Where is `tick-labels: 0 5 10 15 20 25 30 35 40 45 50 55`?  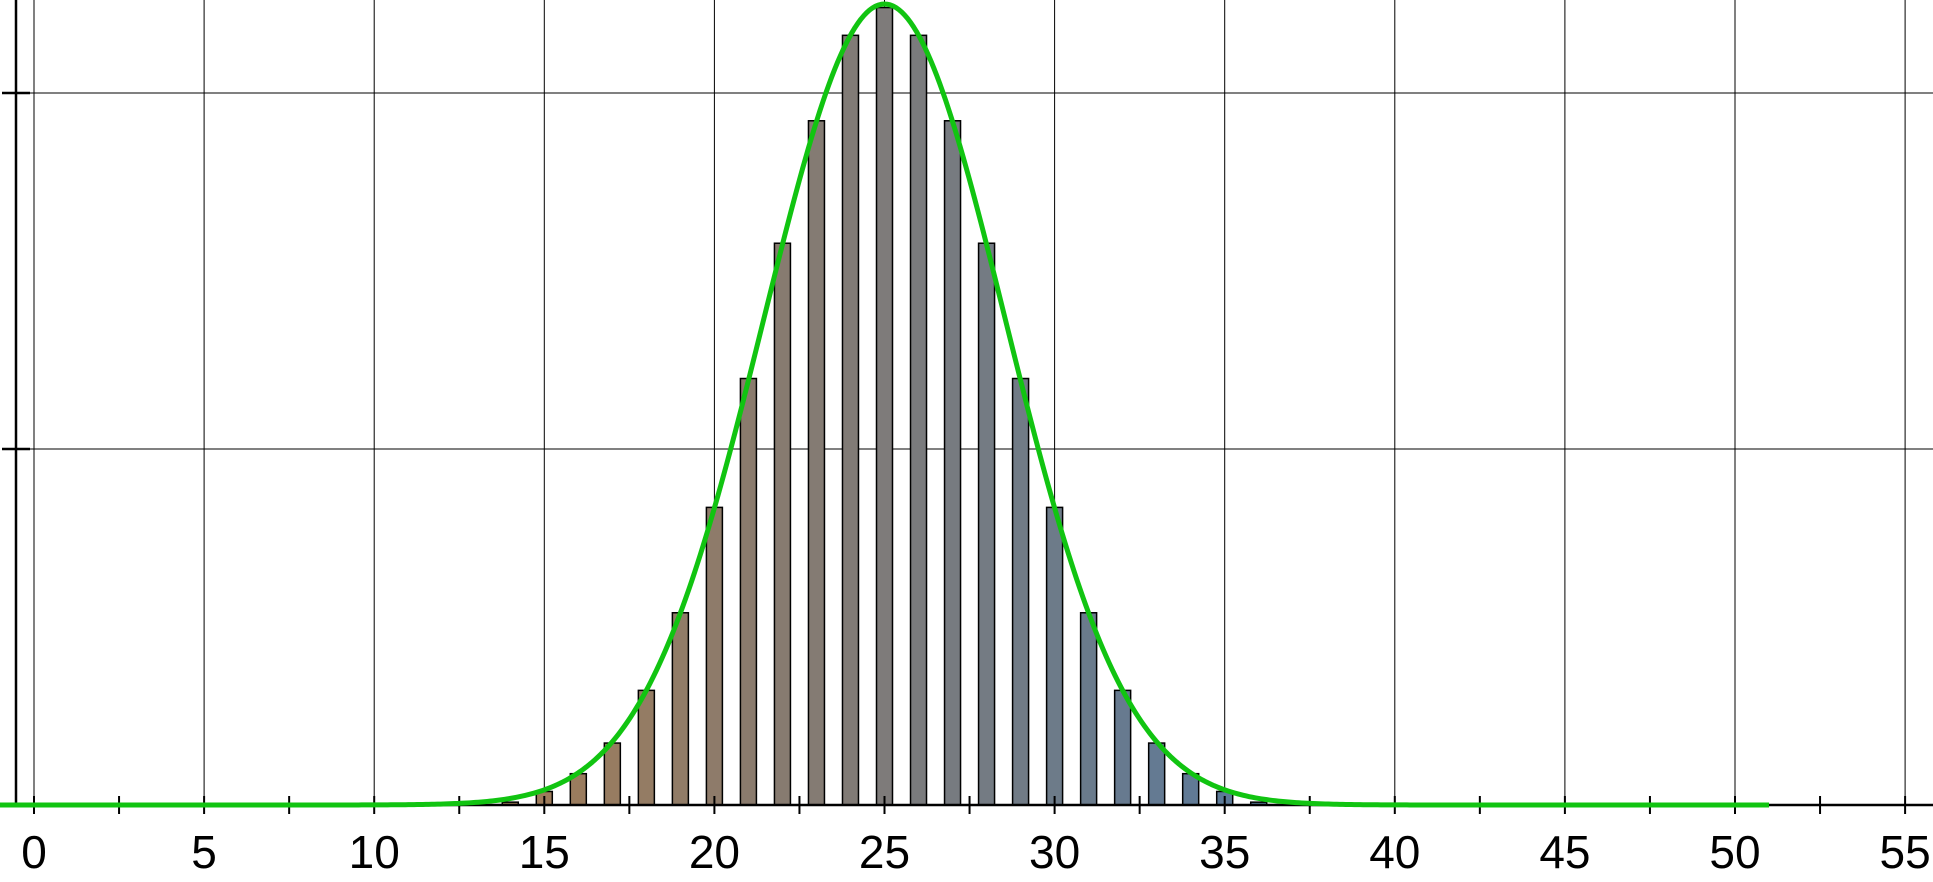
tick-labels: 0 5 10 15 20 25 30 35 40 45 50 55 is located at coordinates (975, 852).